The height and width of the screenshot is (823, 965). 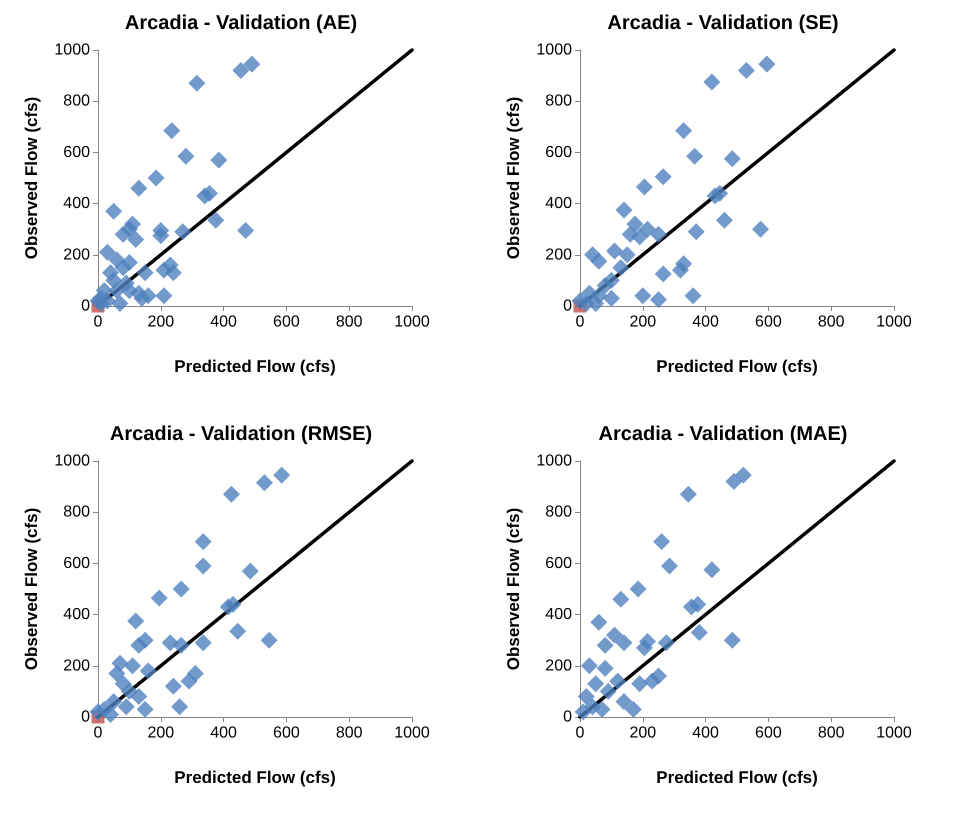 I want to click on chart-title: Arcadia - Validation (SE), so click(x=723, y=23).